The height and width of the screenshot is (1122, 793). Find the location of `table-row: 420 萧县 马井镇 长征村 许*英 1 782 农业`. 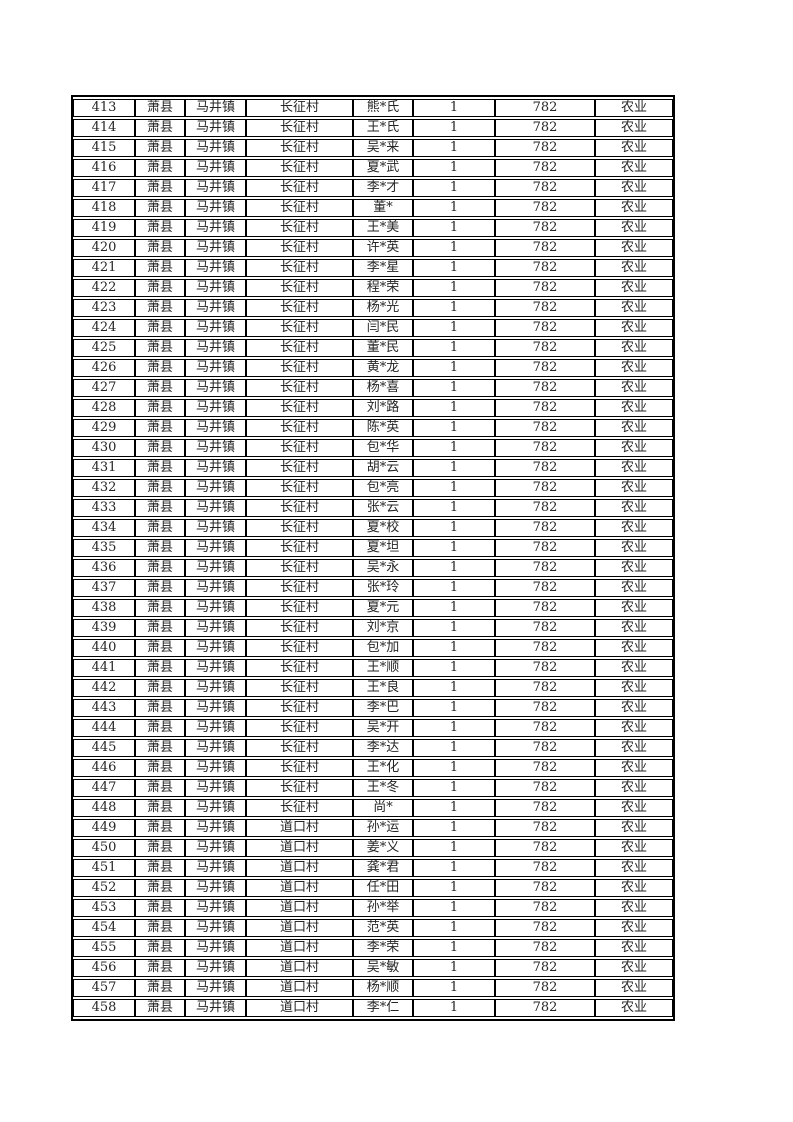

table-row: 420 萧县 马井镇 长征村 许*英 1 782 农业 is located at coordinates (373, 248).